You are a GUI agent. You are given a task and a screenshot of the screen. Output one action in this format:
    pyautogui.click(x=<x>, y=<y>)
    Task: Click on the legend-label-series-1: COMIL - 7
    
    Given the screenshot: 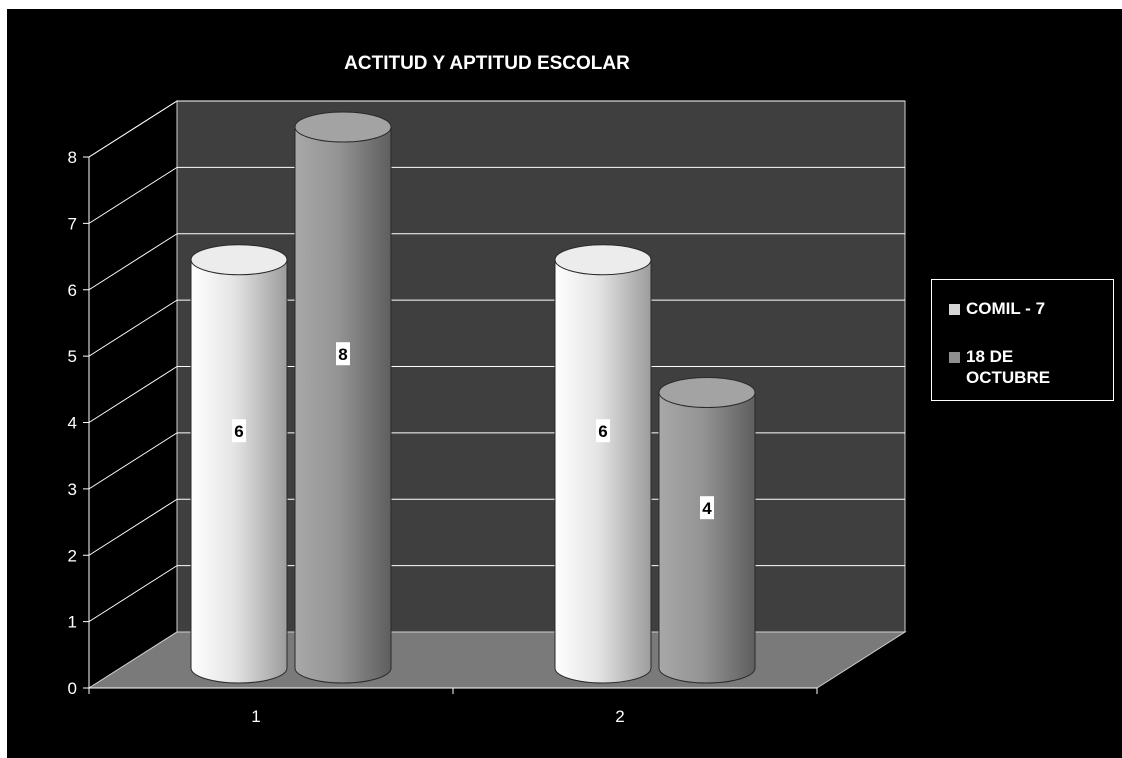 What is the action you would take?
    pyautogui.click(x=1006, y=308)
    